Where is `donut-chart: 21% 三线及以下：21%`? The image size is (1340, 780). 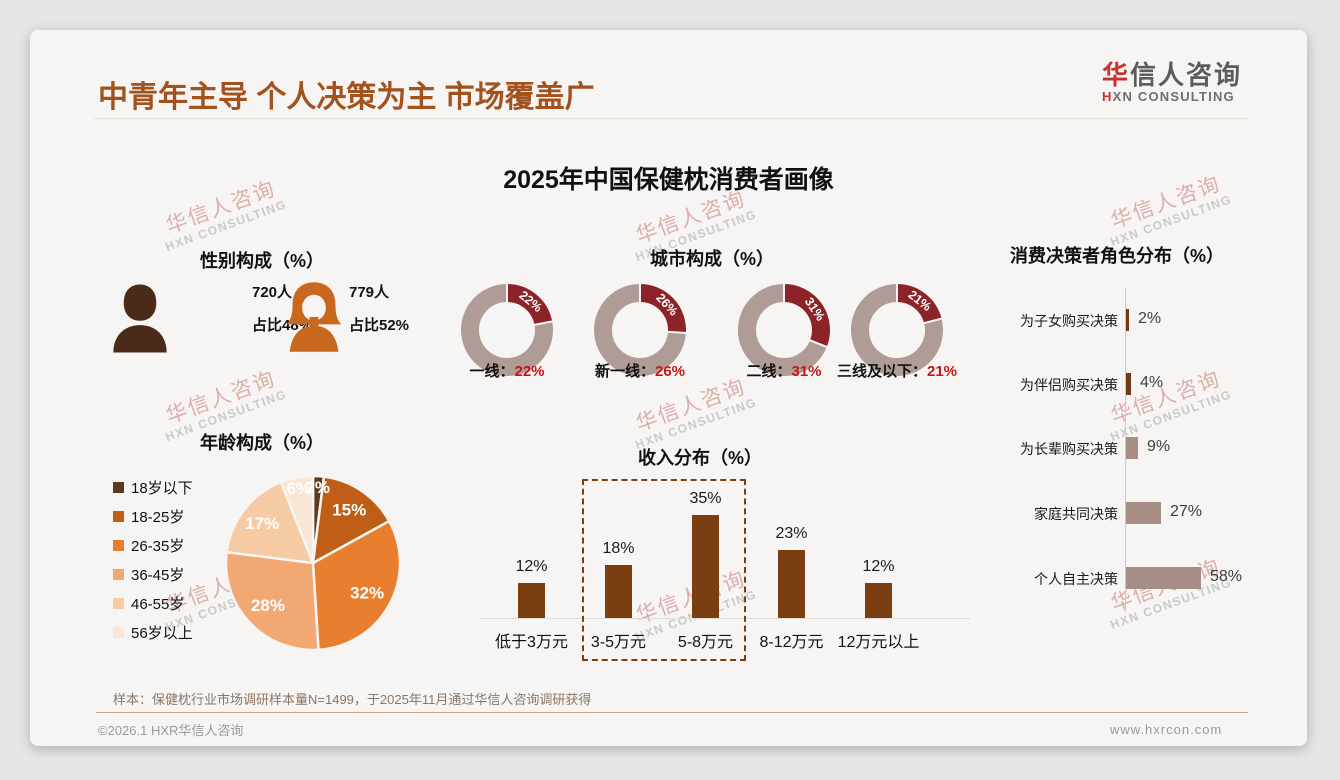
donut-chart: 21% 三线及以下：21% is located at coordinates (897, 346).